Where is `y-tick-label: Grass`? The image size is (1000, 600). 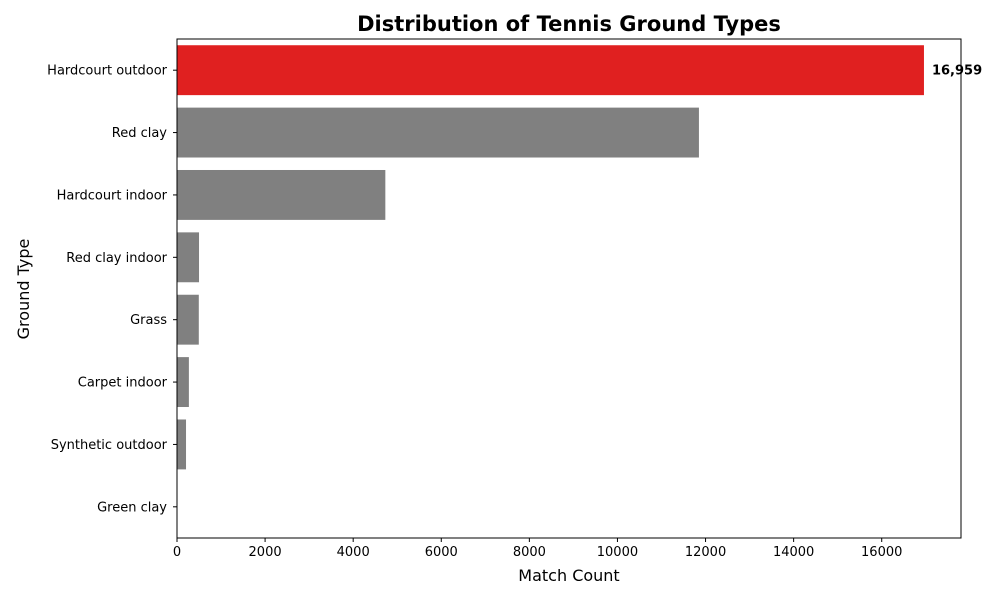
y-tick-label: Grass is located at coordinates (148, 320).